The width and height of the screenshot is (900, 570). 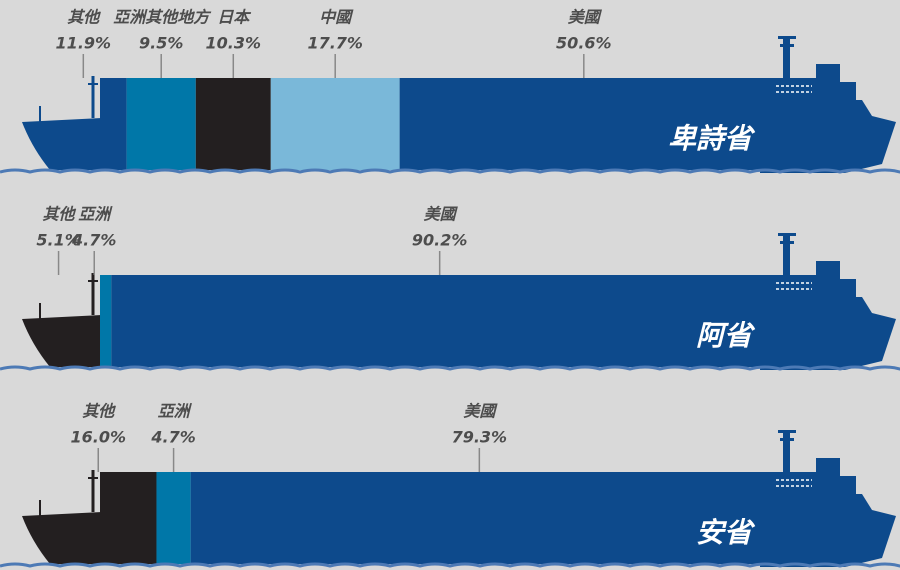 What do you see at coordinates (84, 43) in the screenshot?
I see `value-label: 11.9%` at bounding box center [84, 43].